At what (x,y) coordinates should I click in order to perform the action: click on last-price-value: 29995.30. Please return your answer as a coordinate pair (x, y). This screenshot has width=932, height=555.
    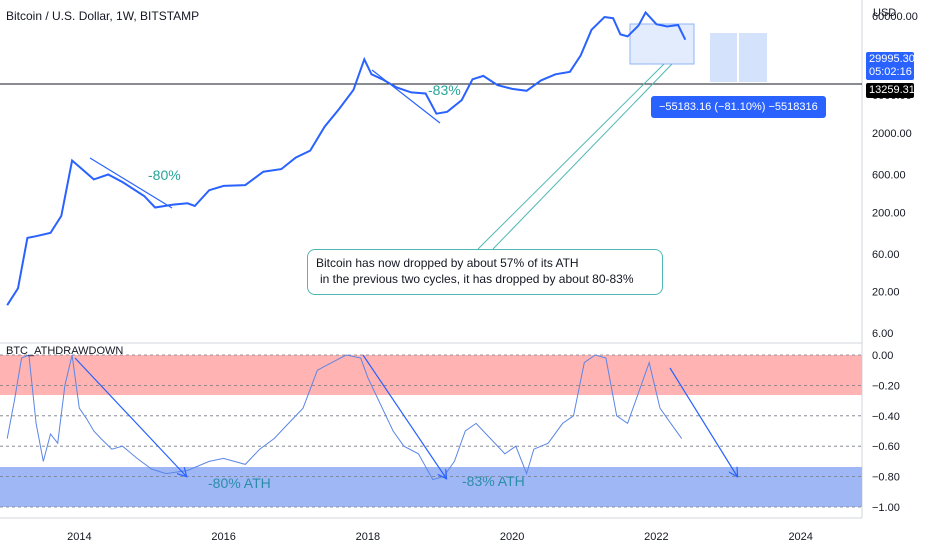
    Looking at the image, I should click on (892, 59).